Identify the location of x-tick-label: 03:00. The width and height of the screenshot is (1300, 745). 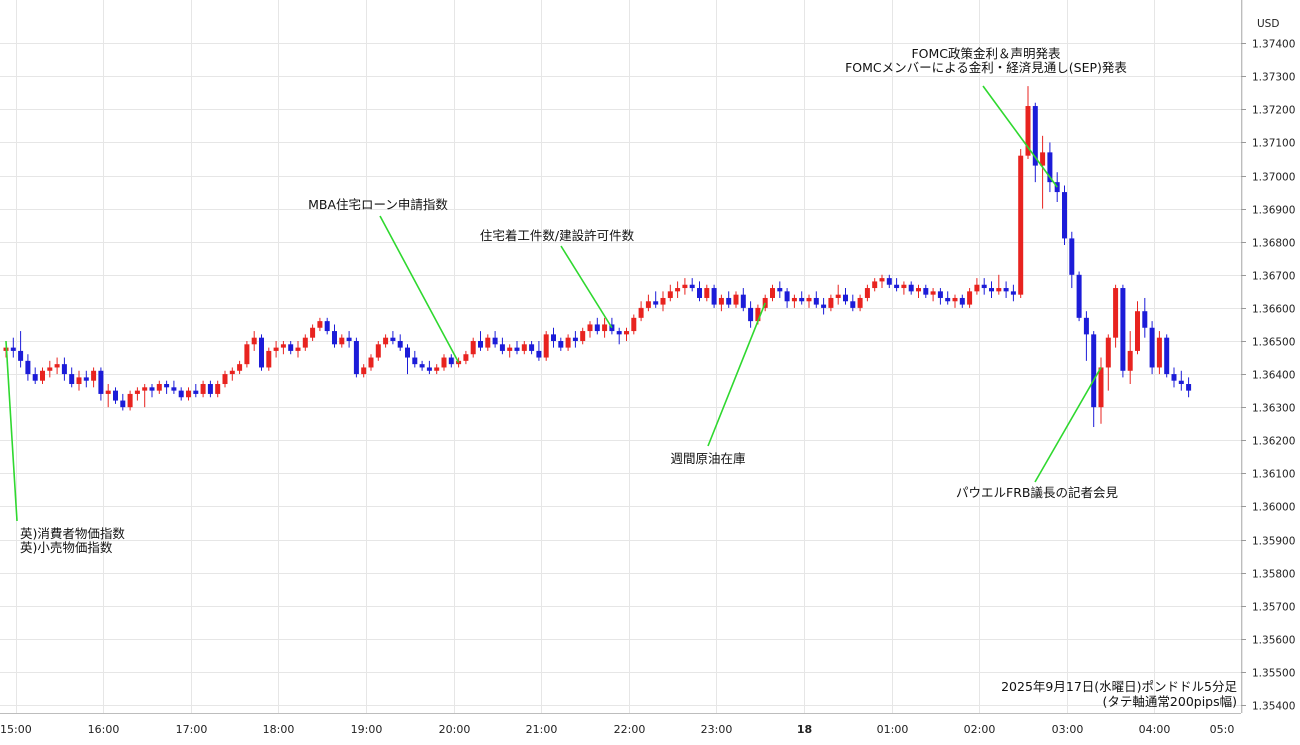
(1068, 729).